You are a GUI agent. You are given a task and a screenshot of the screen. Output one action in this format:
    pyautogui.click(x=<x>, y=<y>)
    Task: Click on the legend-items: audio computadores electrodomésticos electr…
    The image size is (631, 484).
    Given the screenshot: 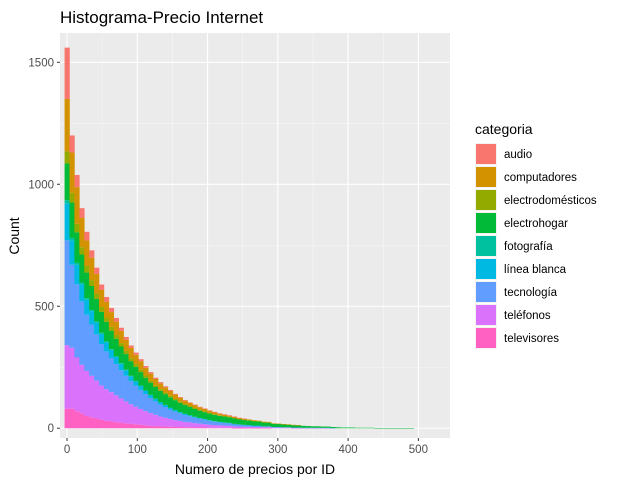 What is the action you would take?
    pyautogui.click(x=536, y=246)
    